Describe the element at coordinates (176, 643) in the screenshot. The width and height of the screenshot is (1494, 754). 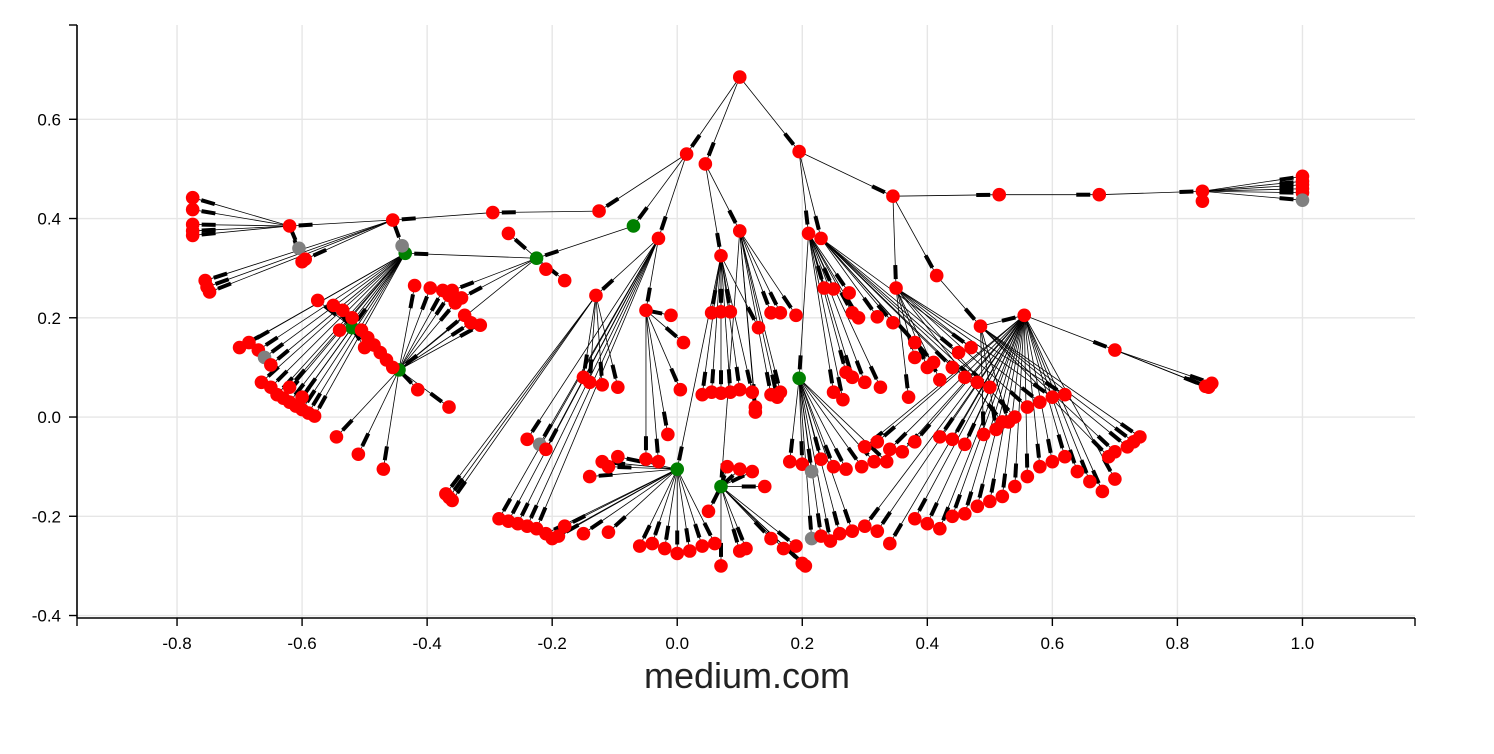
I see `x-tick-label: -0.8` at that location.